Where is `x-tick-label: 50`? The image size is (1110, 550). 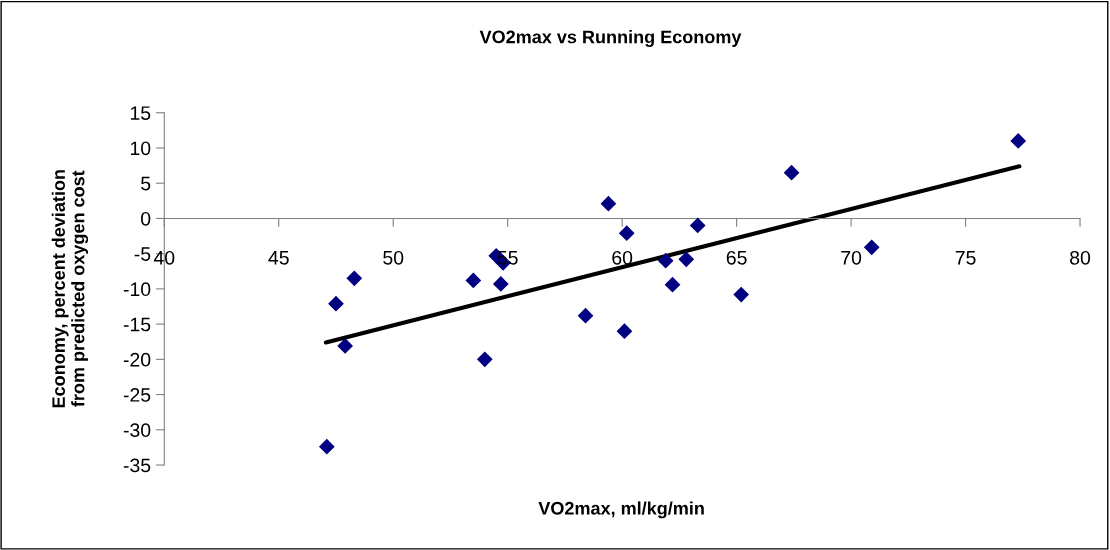
x-tick-label: 50 is located at coordinates (393, 257).